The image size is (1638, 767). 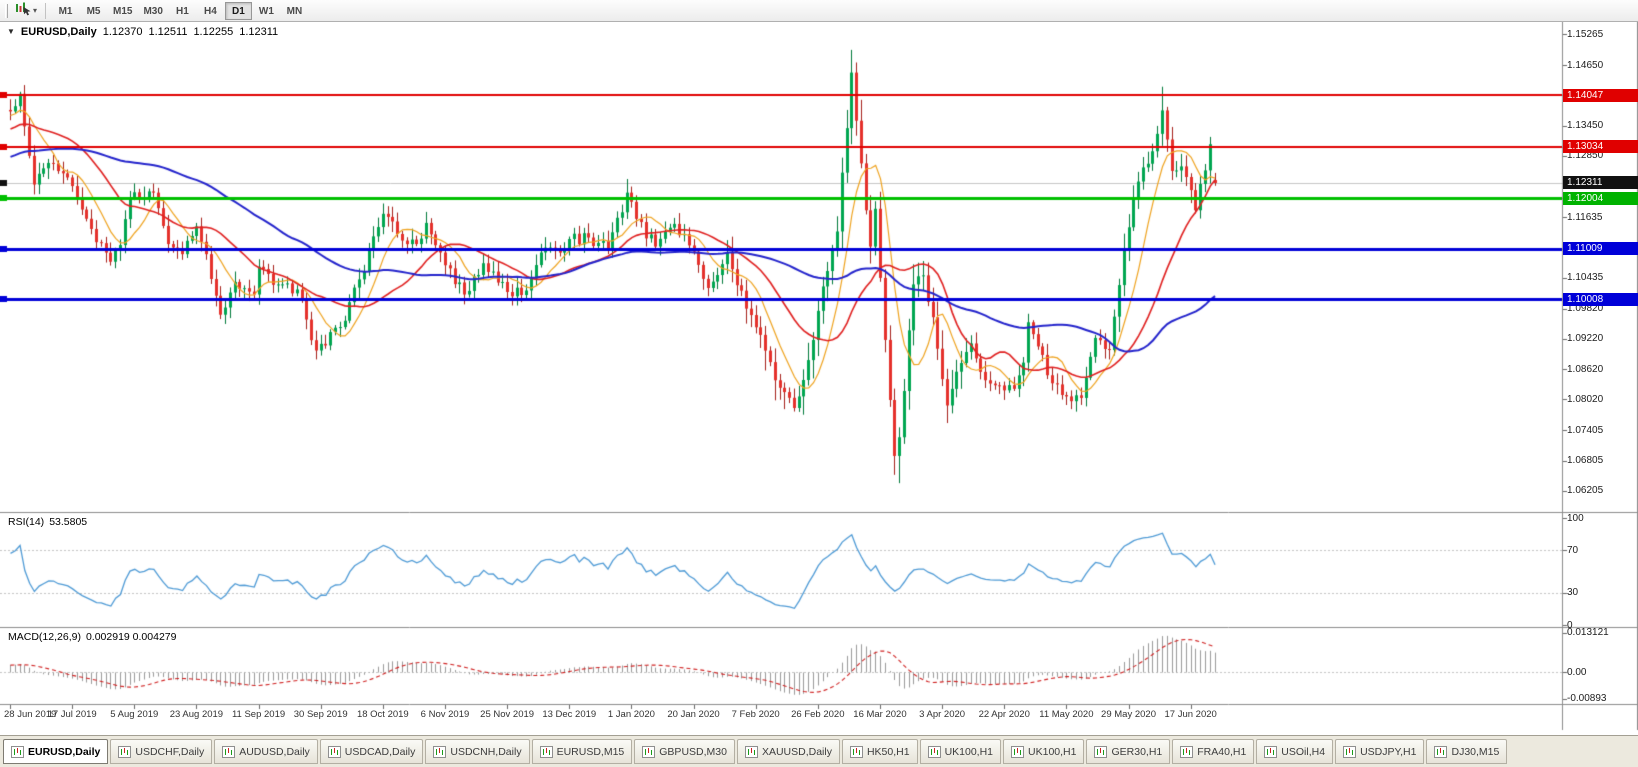 I want to click on date-axis-label: 29 May 2020, so click(x=1128, y=714).